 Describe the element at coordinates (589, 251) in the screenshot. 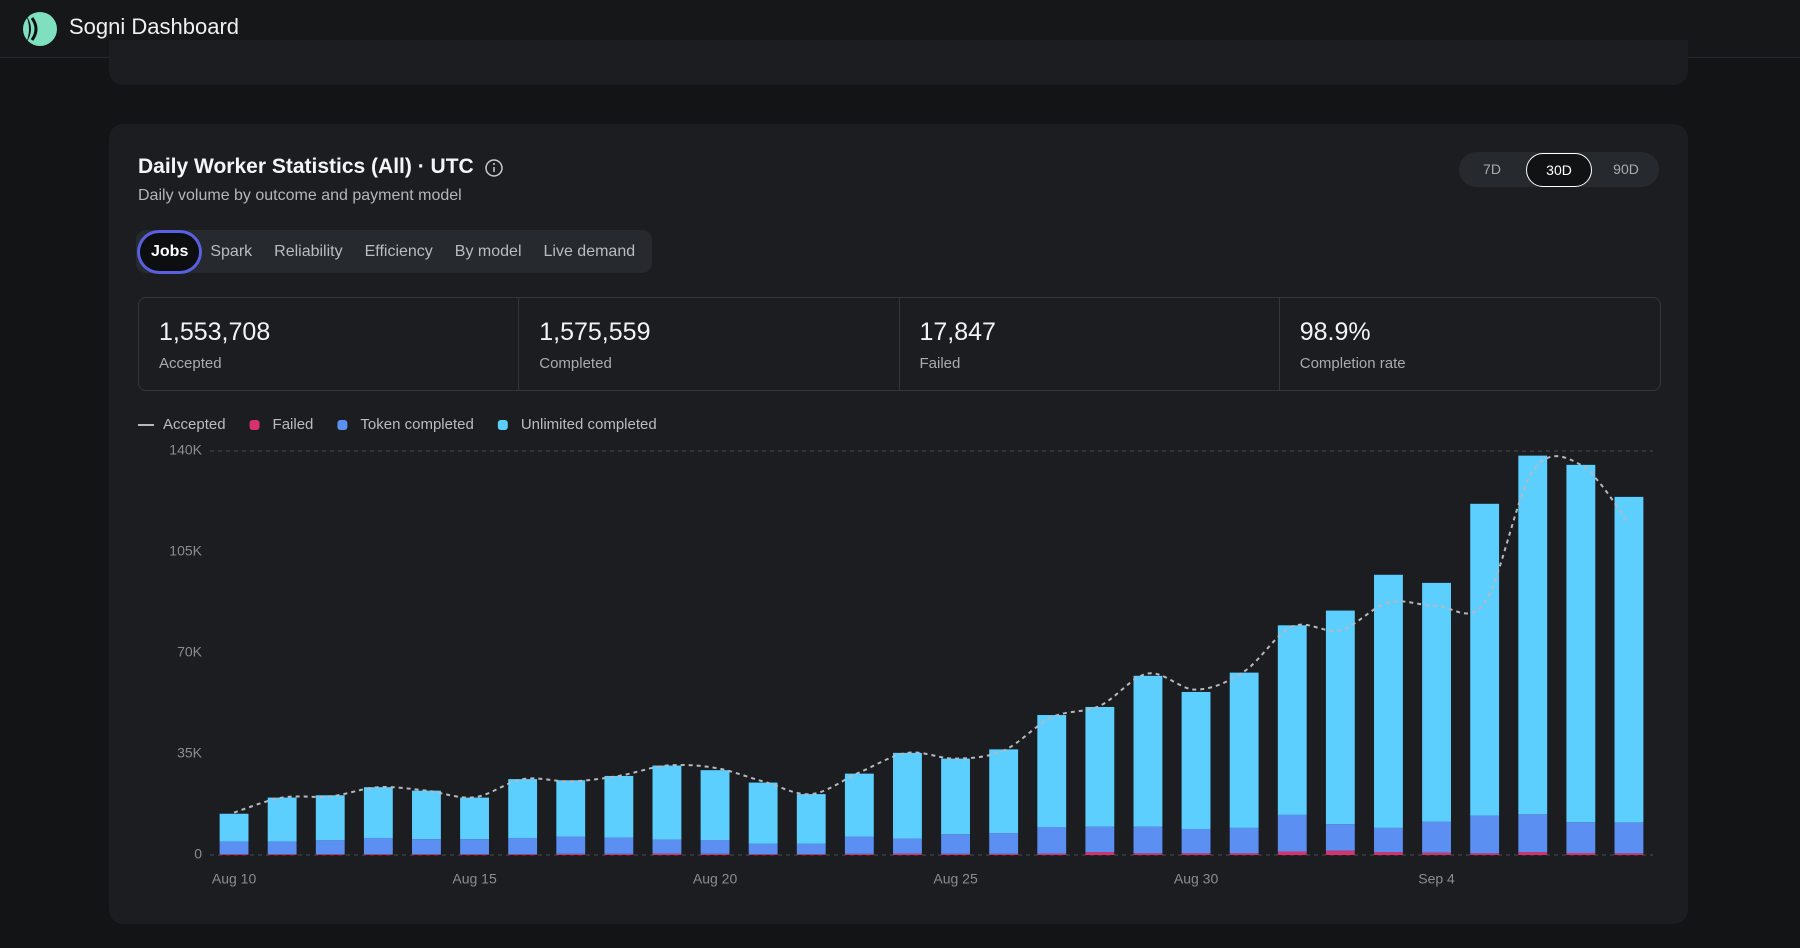

I see `tab: Live demand` at that location.